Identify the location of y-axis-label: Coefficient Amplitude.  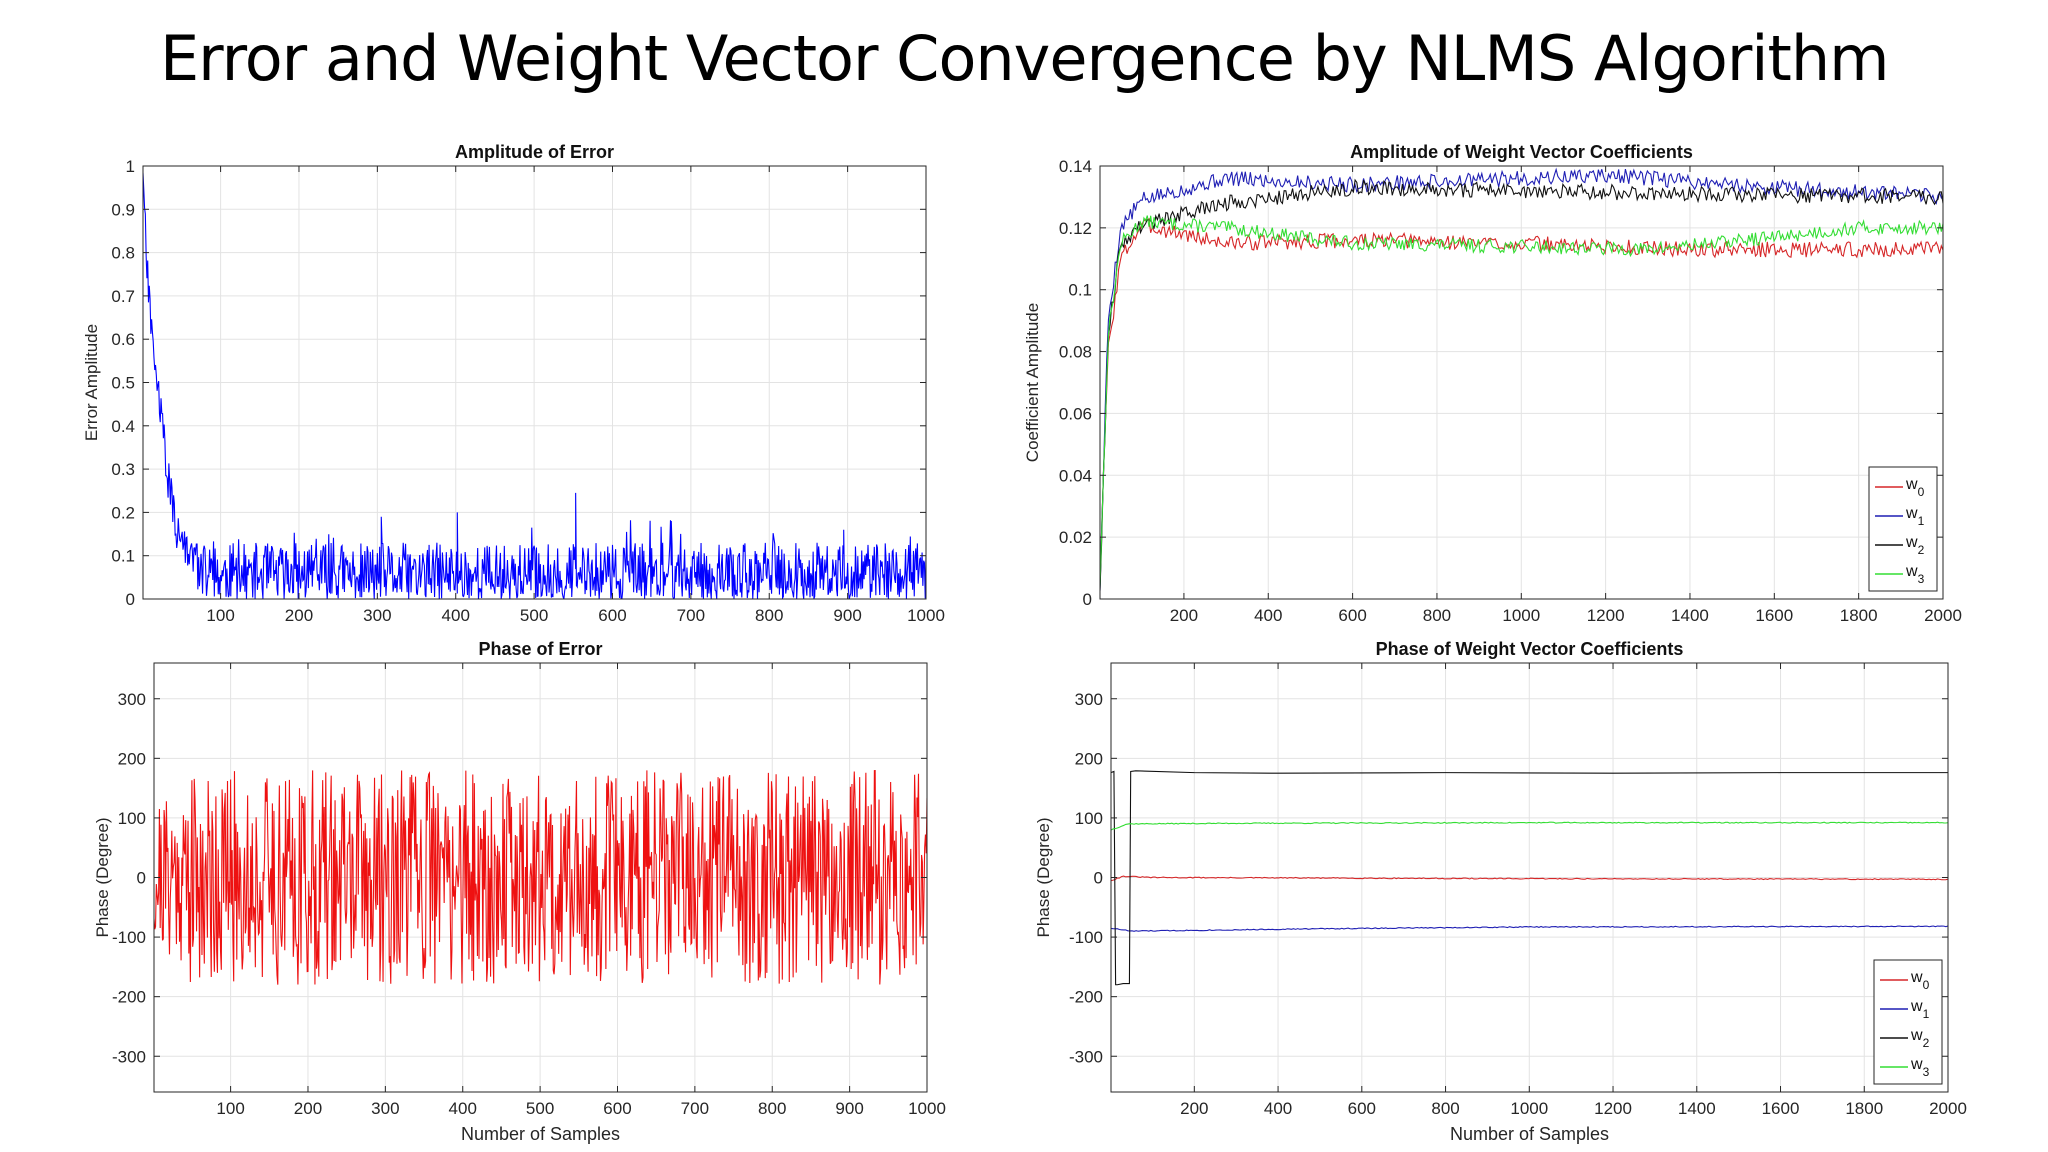
(1032, 382).